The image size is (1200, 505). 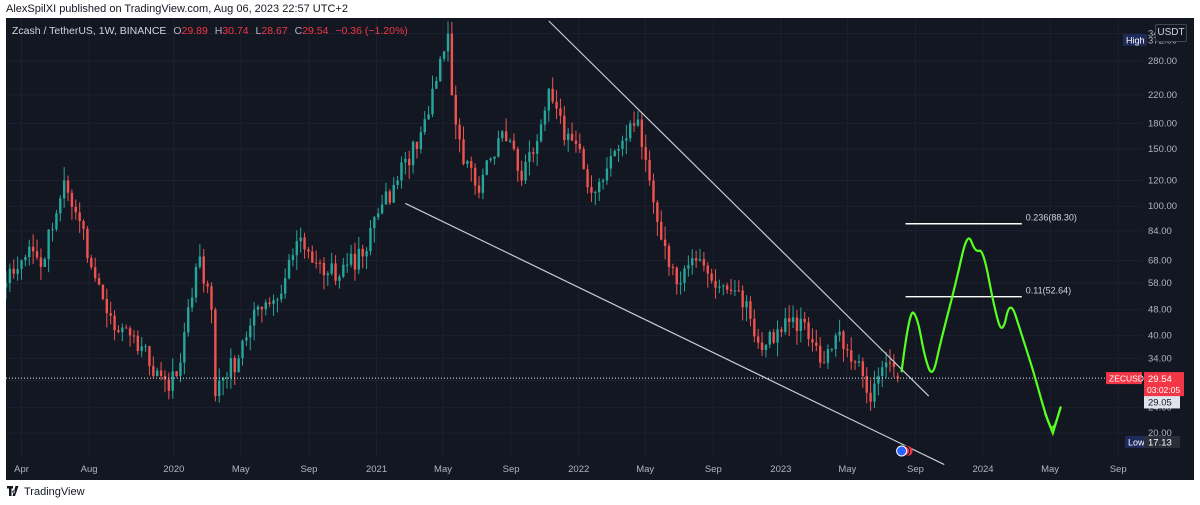 I want to click on fib-level-label: 0.11(52.64), so click(x=1048, y=291).